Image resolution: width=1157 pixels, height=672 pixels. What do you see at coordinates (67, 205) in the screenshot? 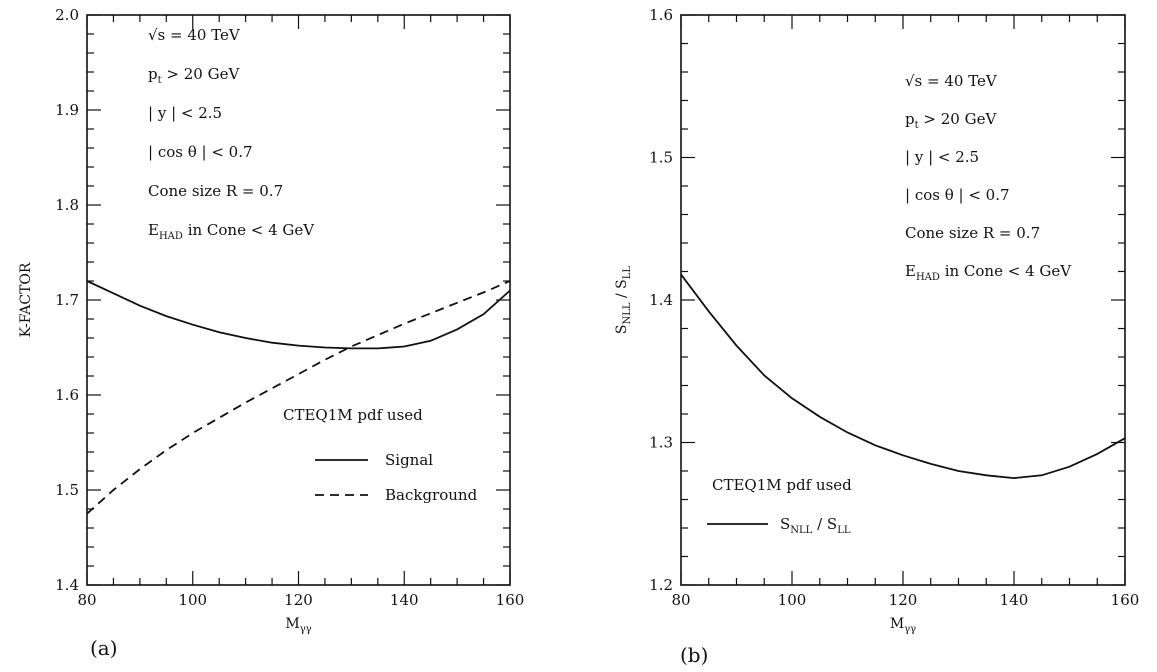
I see `y-tick-label: 1.8` at bounding box center [67, 205].